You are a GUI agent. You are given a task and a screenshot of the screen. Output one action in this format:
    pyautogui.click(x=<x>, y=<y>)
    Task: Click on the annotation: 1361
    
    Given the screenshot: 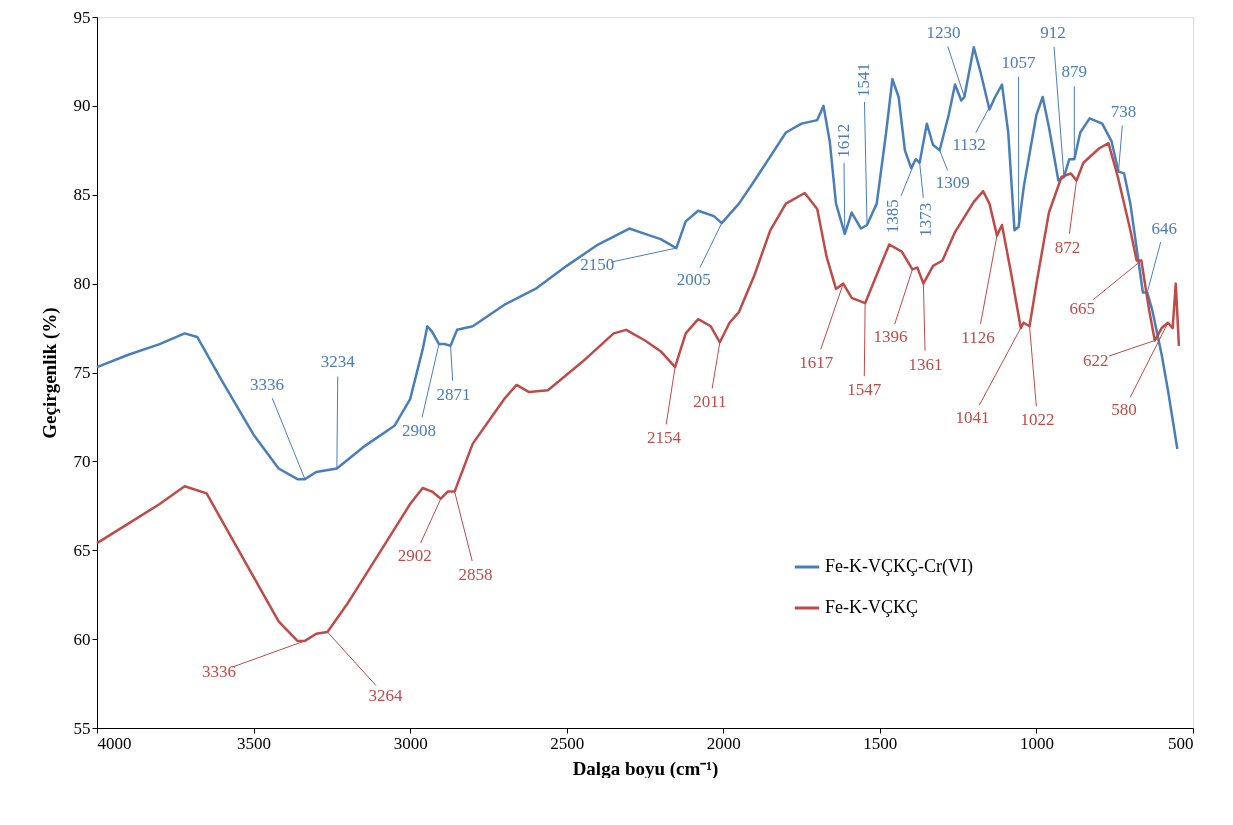 What is the action you would take?
    pyautogui.click(x=925, y=364)
    